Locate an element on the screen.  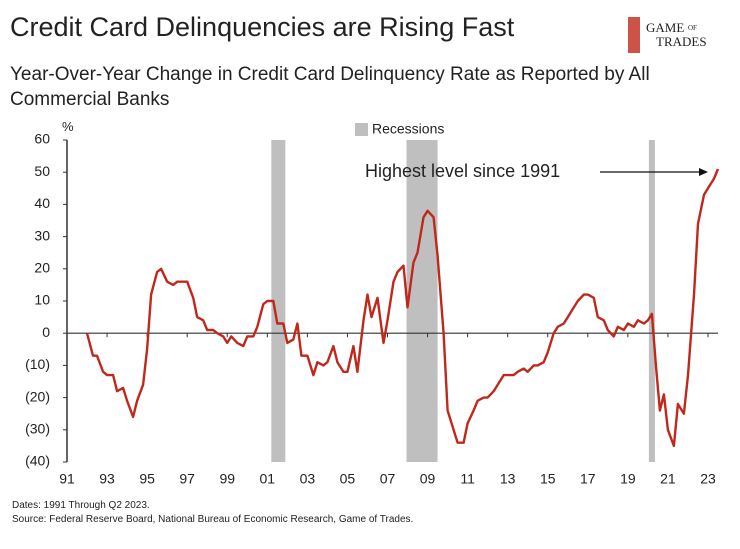
x-tick-label: 23 is located at coordinates (708, 479).